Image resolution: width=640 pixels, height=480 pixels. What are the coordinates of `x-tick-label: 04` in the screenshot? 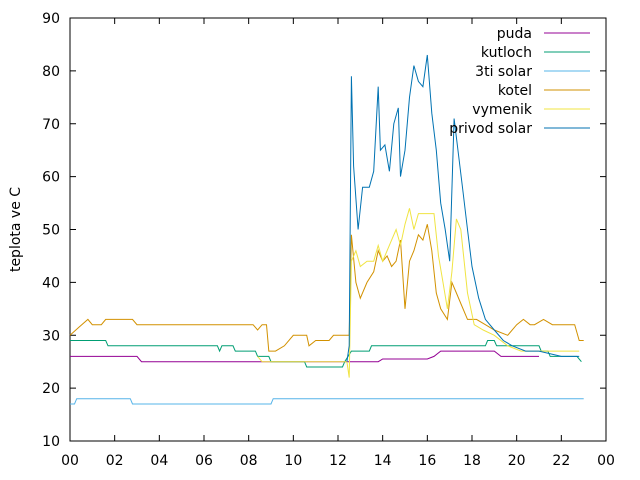 It's located at (159, 461).